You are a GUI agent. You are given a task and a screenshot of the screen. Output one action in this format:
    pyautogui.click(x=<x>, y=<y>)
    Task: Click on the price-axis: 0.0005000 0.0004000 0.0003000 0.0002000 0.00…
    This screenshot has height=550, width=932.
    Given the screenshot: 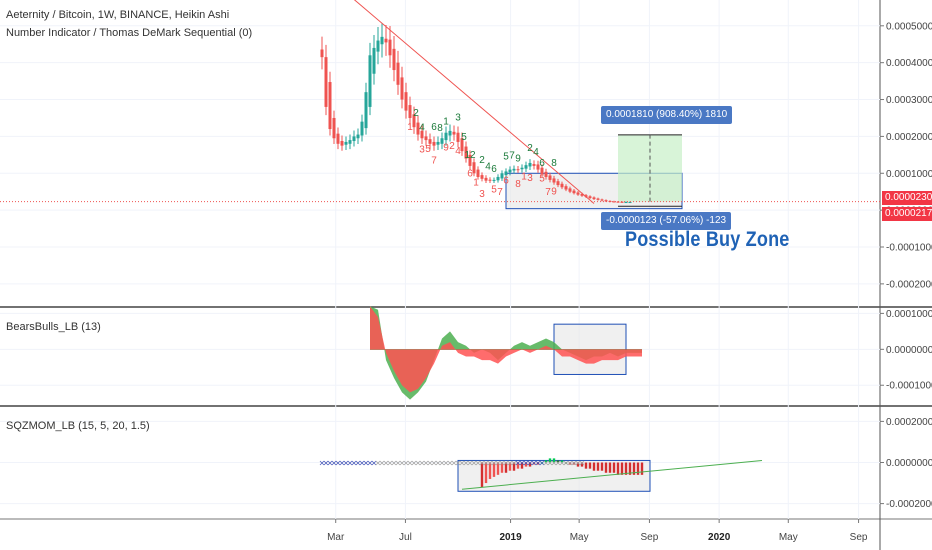 What is the action you would take?
    pyautogui.click(x=906, y=265)
    